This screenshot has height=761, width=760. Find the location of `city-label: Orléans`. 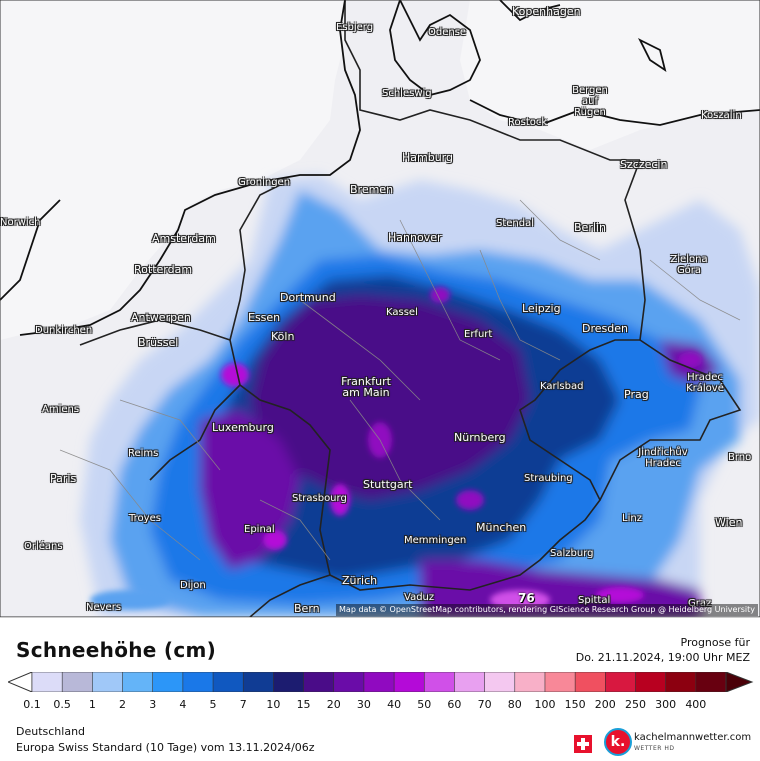

city-label: Orléans is located at coordinates (43, 546).